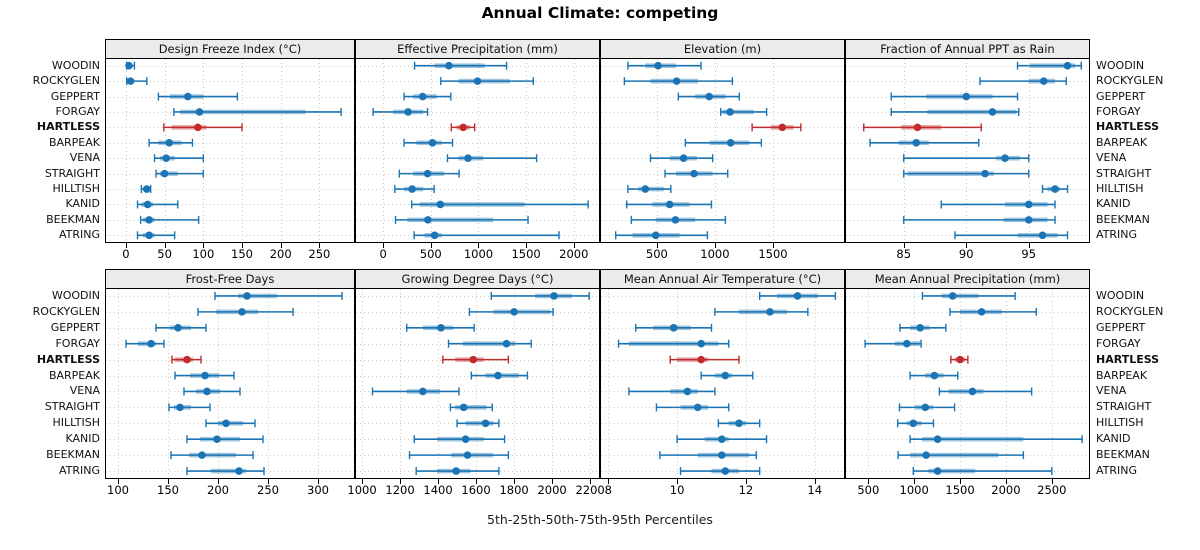 The image size is (1200, 550). Describe the element at coordinates (590, 490) in the screenshot. I see `tick-label-growing-degree-days-c: 2200` at that location.